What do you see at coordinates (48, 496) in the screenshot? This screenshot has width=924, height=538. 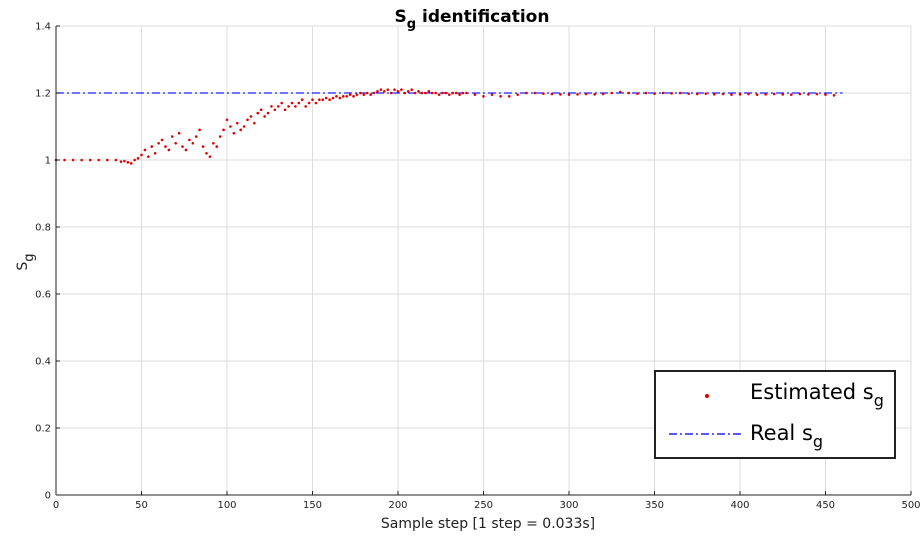 I see `y-tick-label-0: 0` at bounding box center [48, 496].